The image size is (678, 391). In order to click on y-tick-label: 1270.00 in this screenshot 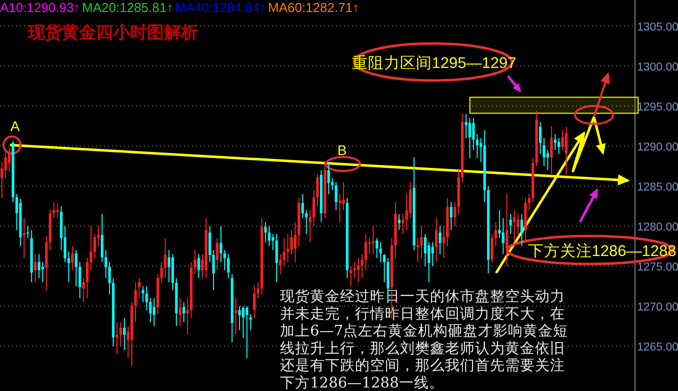, I will do `click(657, 308)`.